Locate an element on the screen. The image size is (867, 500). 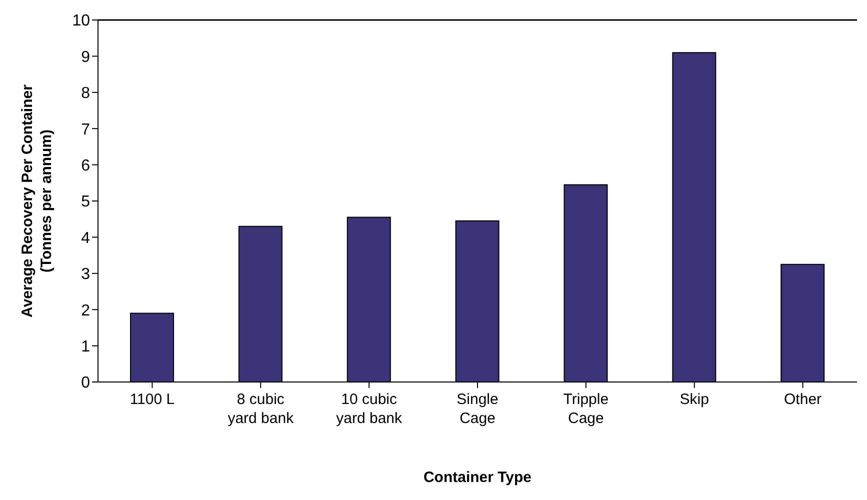
y-tick-label: 5 is located at coordinates (85, 202).